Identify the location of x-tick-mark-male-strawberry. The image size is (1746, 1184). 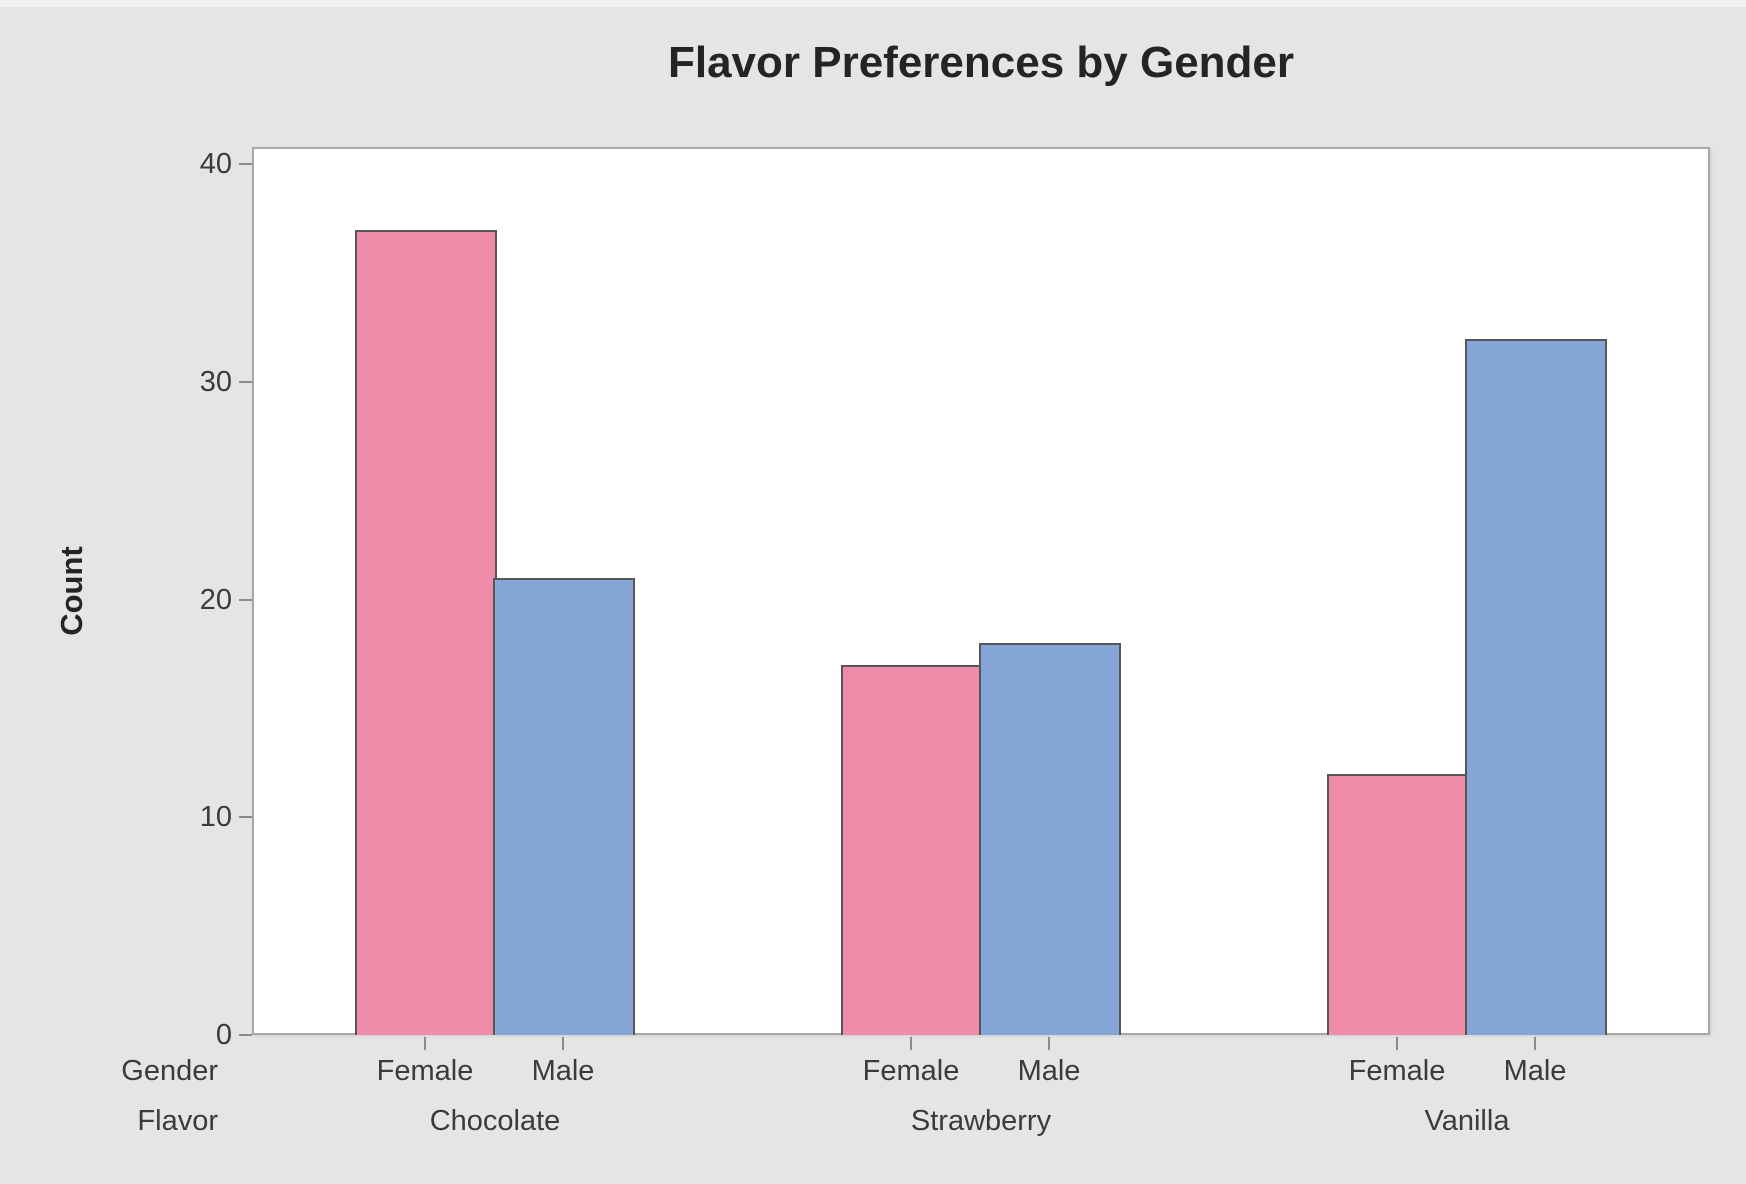
(1049, 1043).